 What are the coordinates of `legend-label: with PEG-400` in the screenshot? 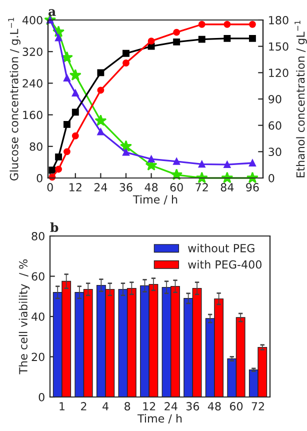 It's located at (225, 264).